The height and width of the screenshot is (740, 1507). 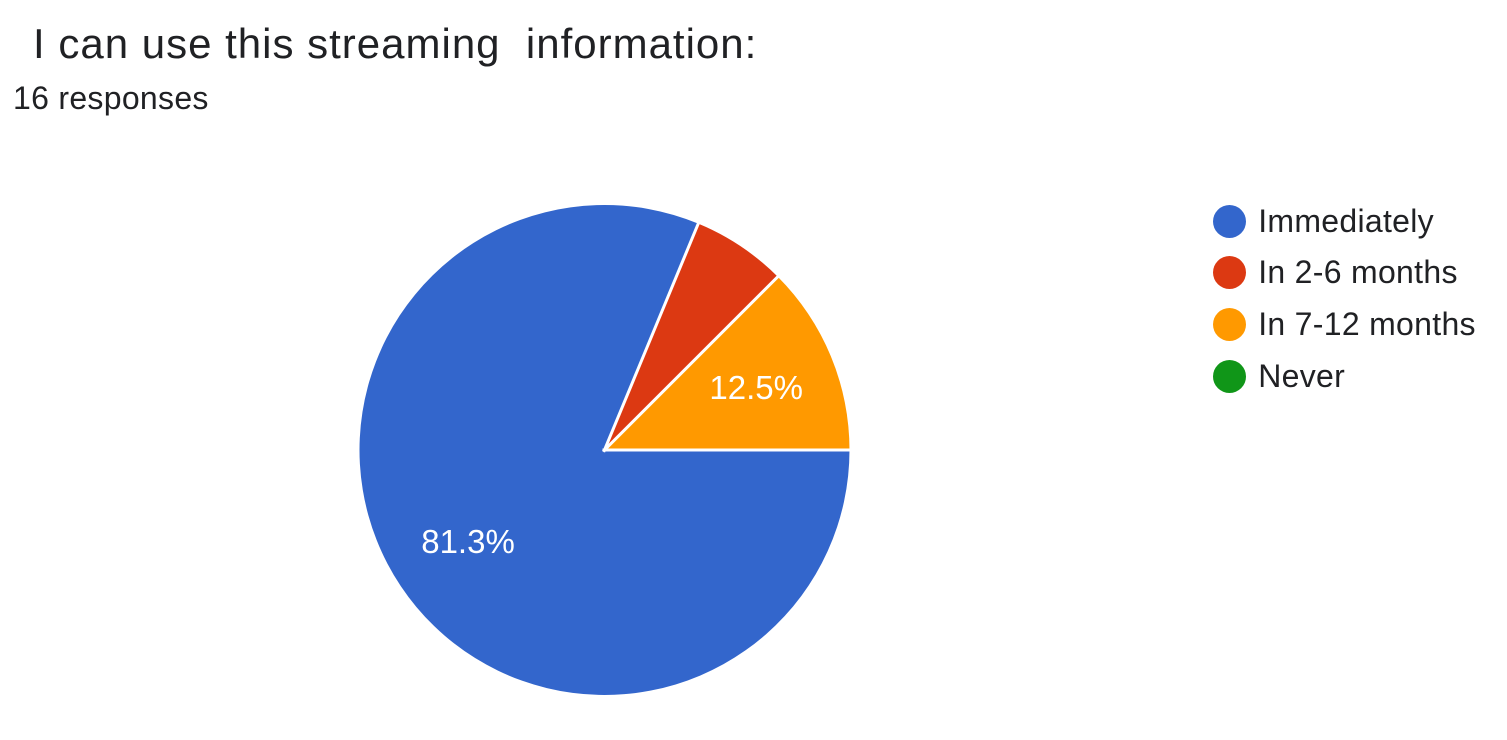 I want to click on question-title: I can use this streaming information:, so click(x=395, y=43).